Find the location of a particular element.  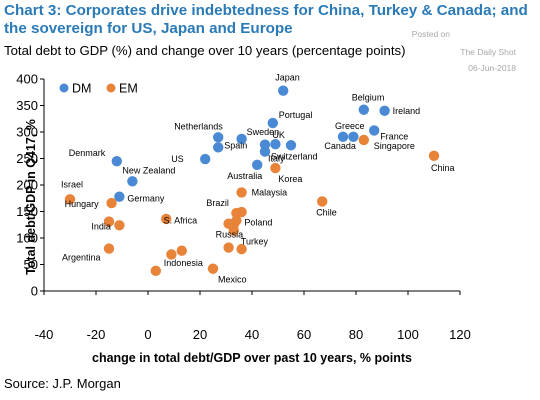

point-label-turkey: Turkey is located at coordinates (255, 242).